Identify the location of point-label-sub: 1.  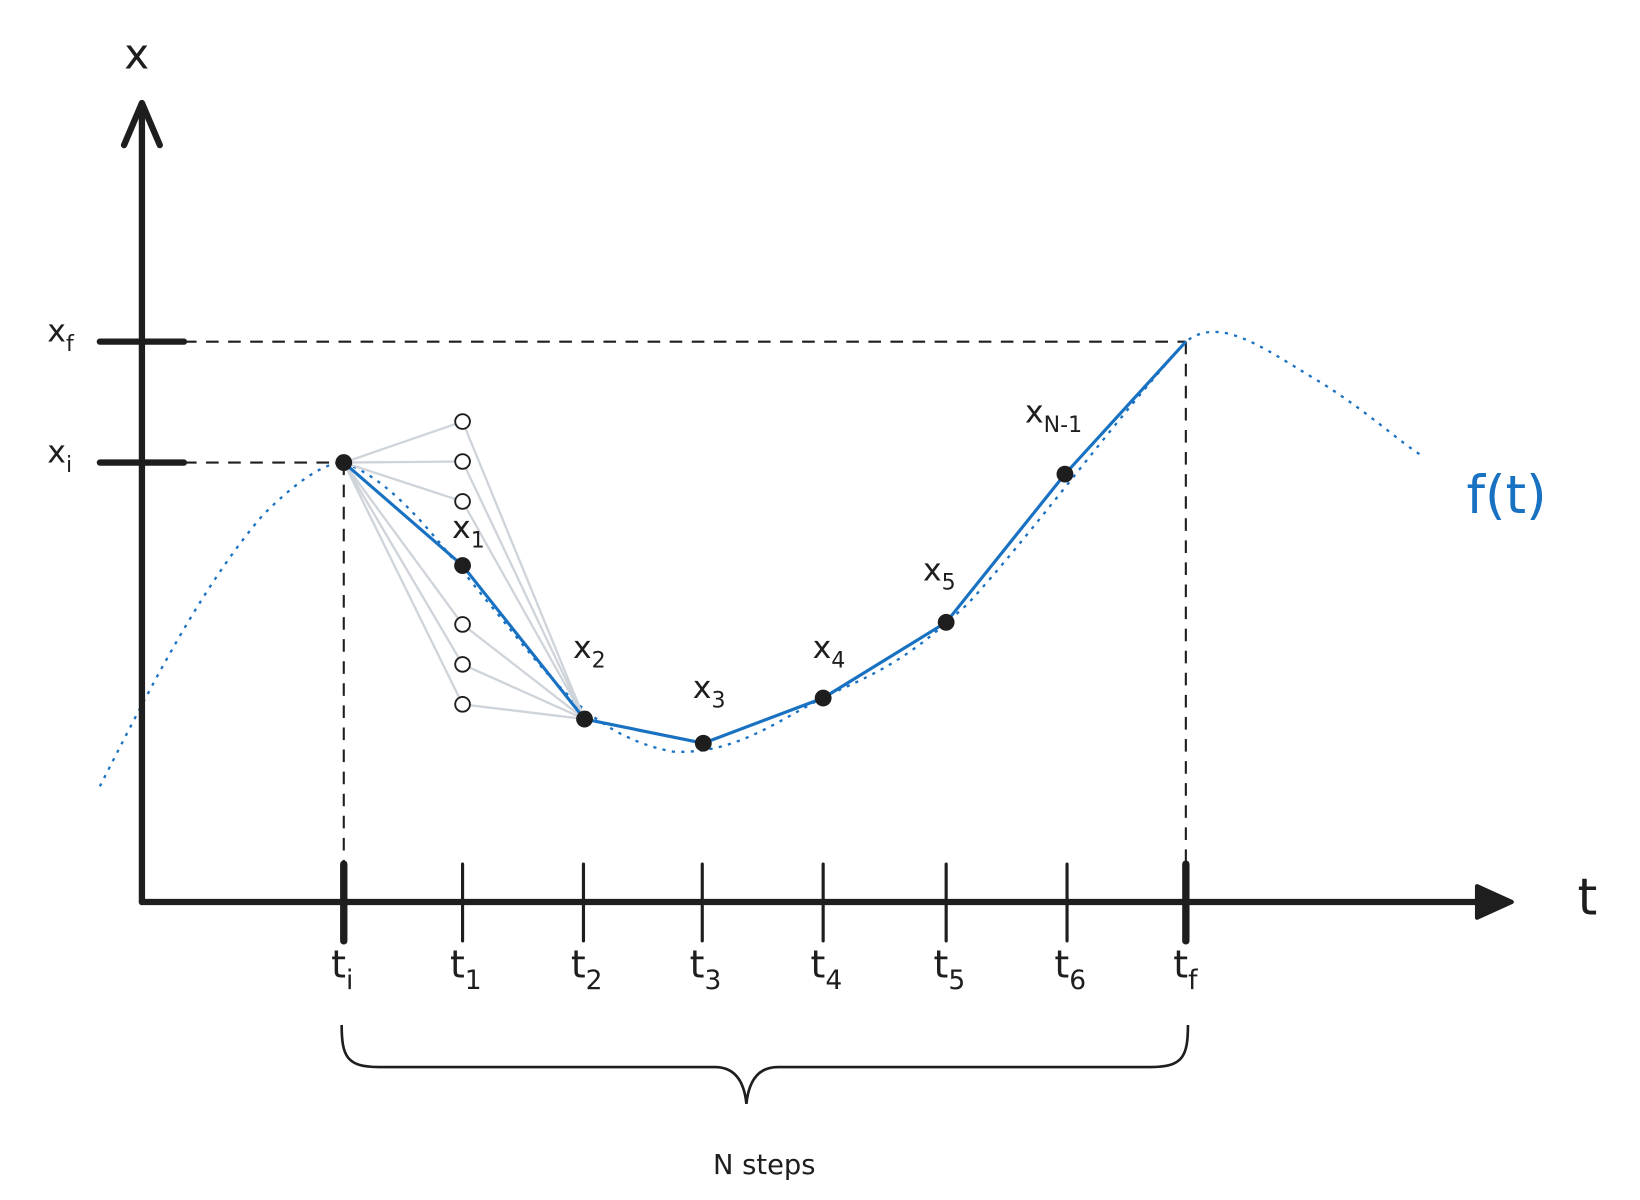
(478, 541).